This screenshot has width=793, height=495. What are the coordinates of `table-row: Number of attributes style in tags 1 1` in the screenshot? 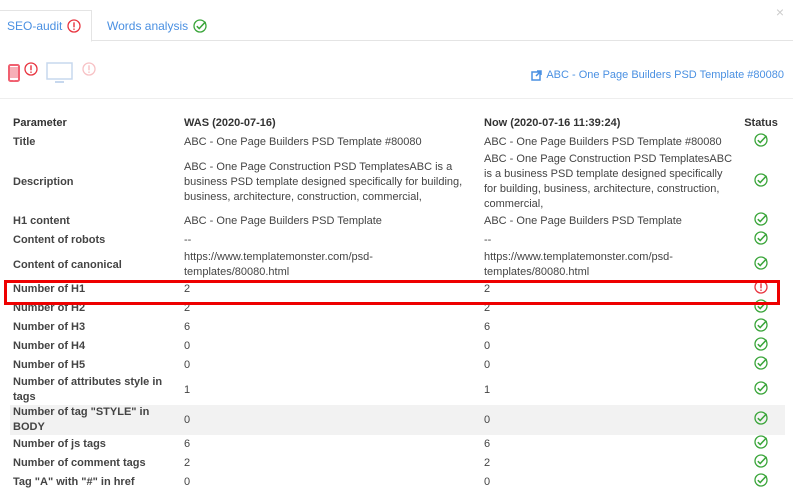 It's located at (397, 390).